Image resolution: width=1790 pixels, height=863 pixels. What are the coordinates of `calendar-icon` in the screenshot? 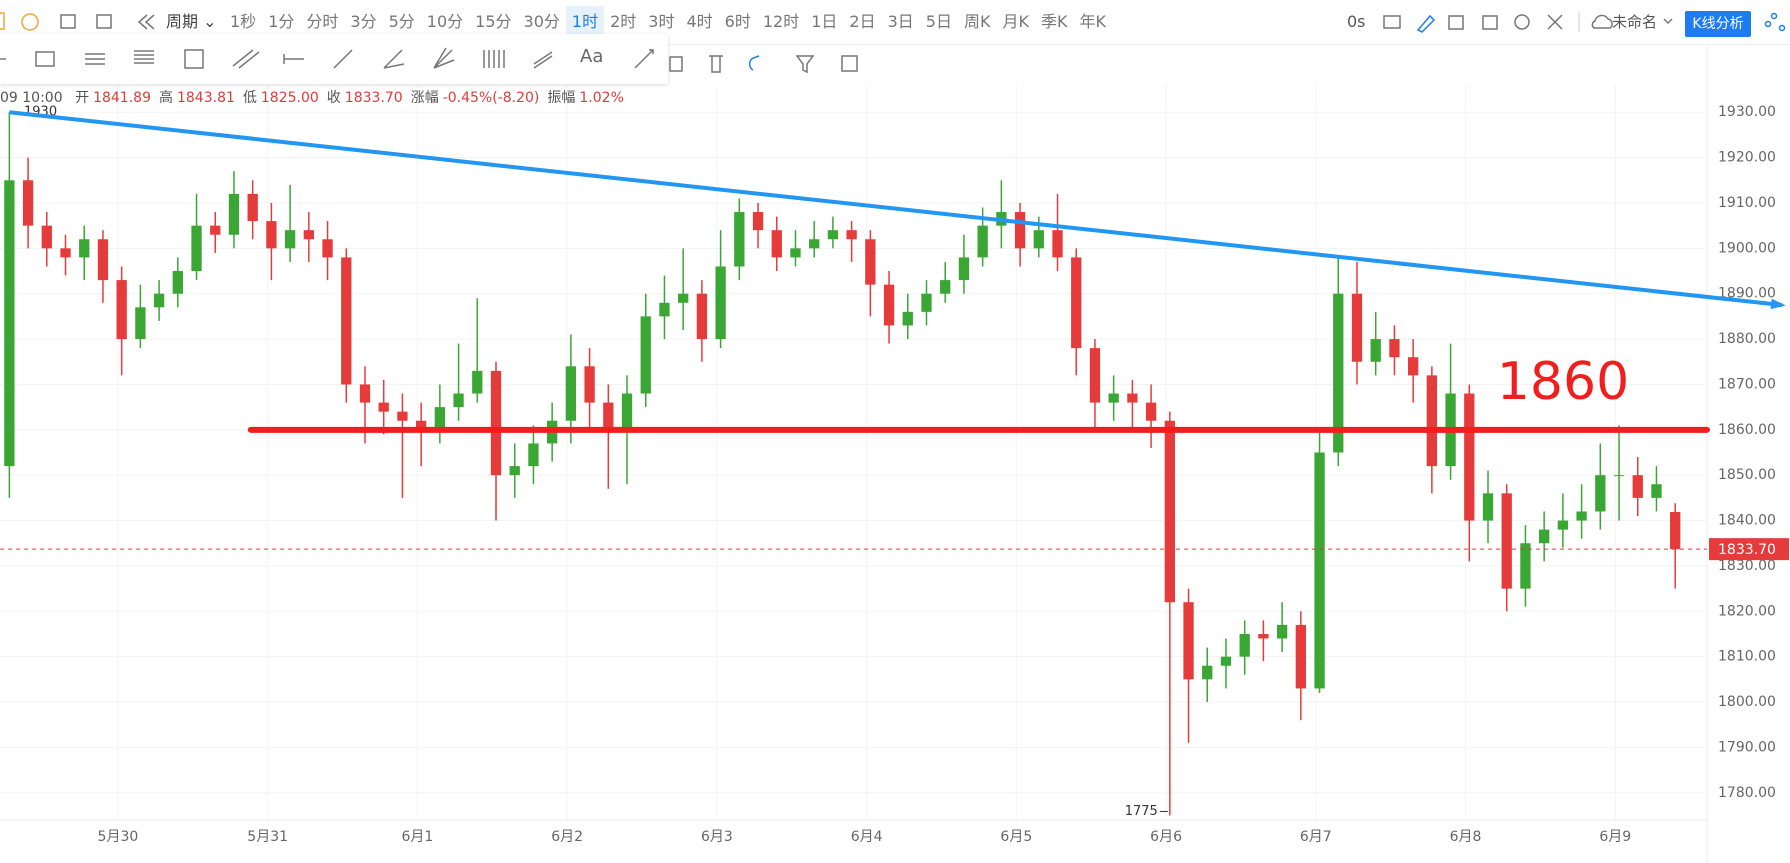 It's located at (68, 21).